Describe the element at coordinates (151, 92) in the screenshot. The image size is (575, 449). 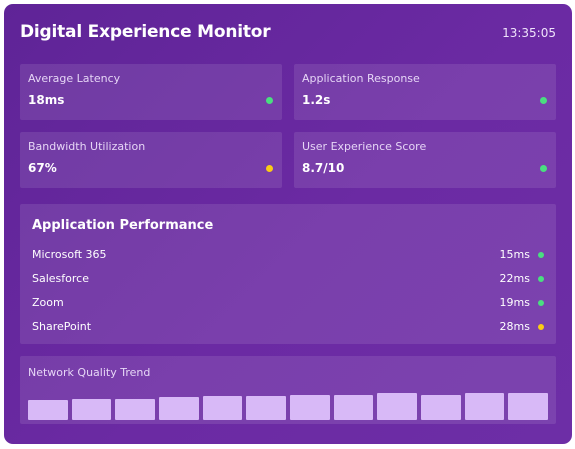
I see `metric-card-average-latency: Average Latency 18ms` at that location.